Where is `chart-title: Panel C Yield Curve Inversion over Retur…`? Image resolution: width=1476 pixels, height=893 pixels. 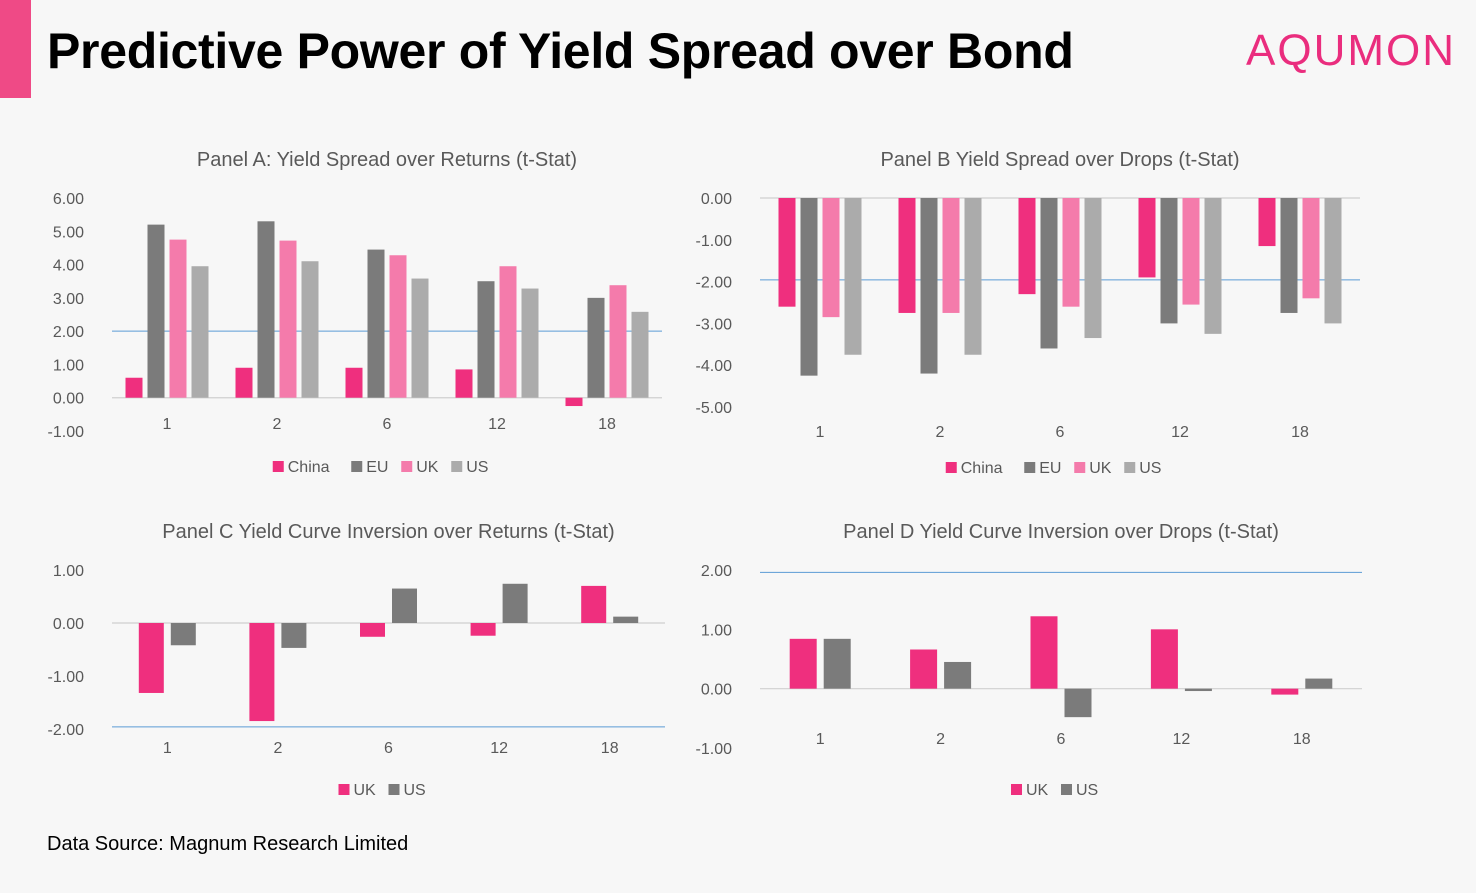
chart-title: Panel C Yield Curve Inversion over Retur… is located at coordinates (388, 532).